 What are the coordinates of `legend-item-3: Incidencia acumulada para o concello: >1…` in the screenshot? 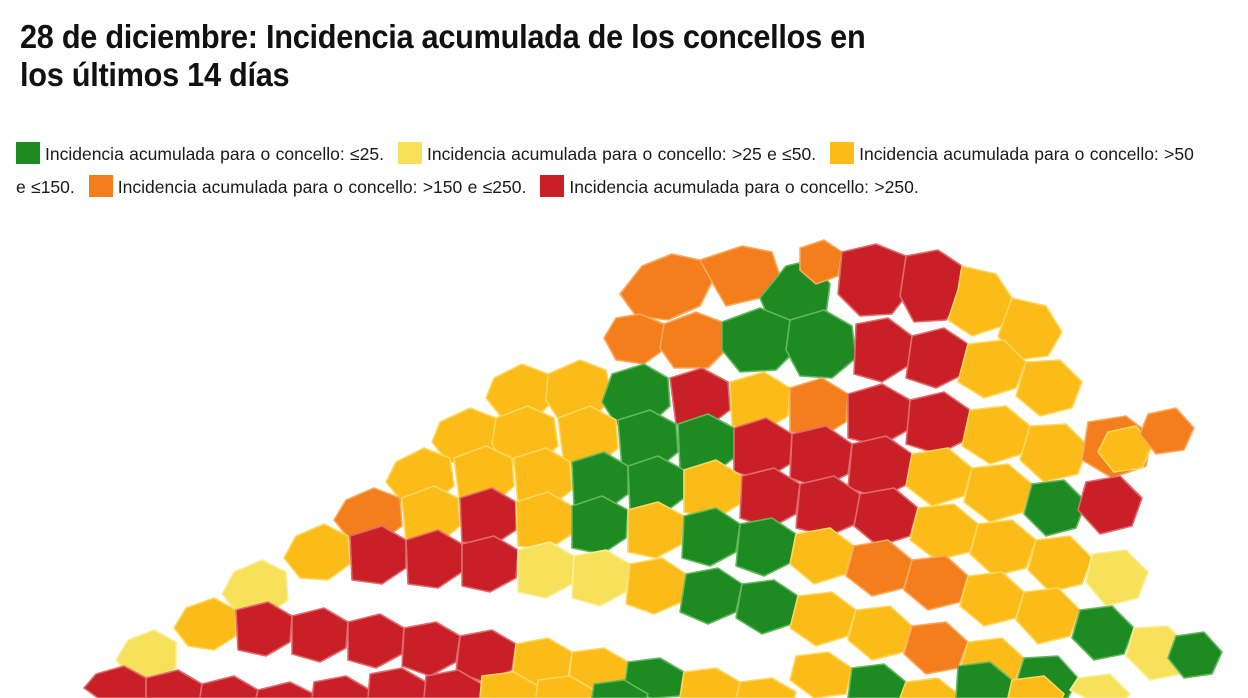 It's located at (314, 186).